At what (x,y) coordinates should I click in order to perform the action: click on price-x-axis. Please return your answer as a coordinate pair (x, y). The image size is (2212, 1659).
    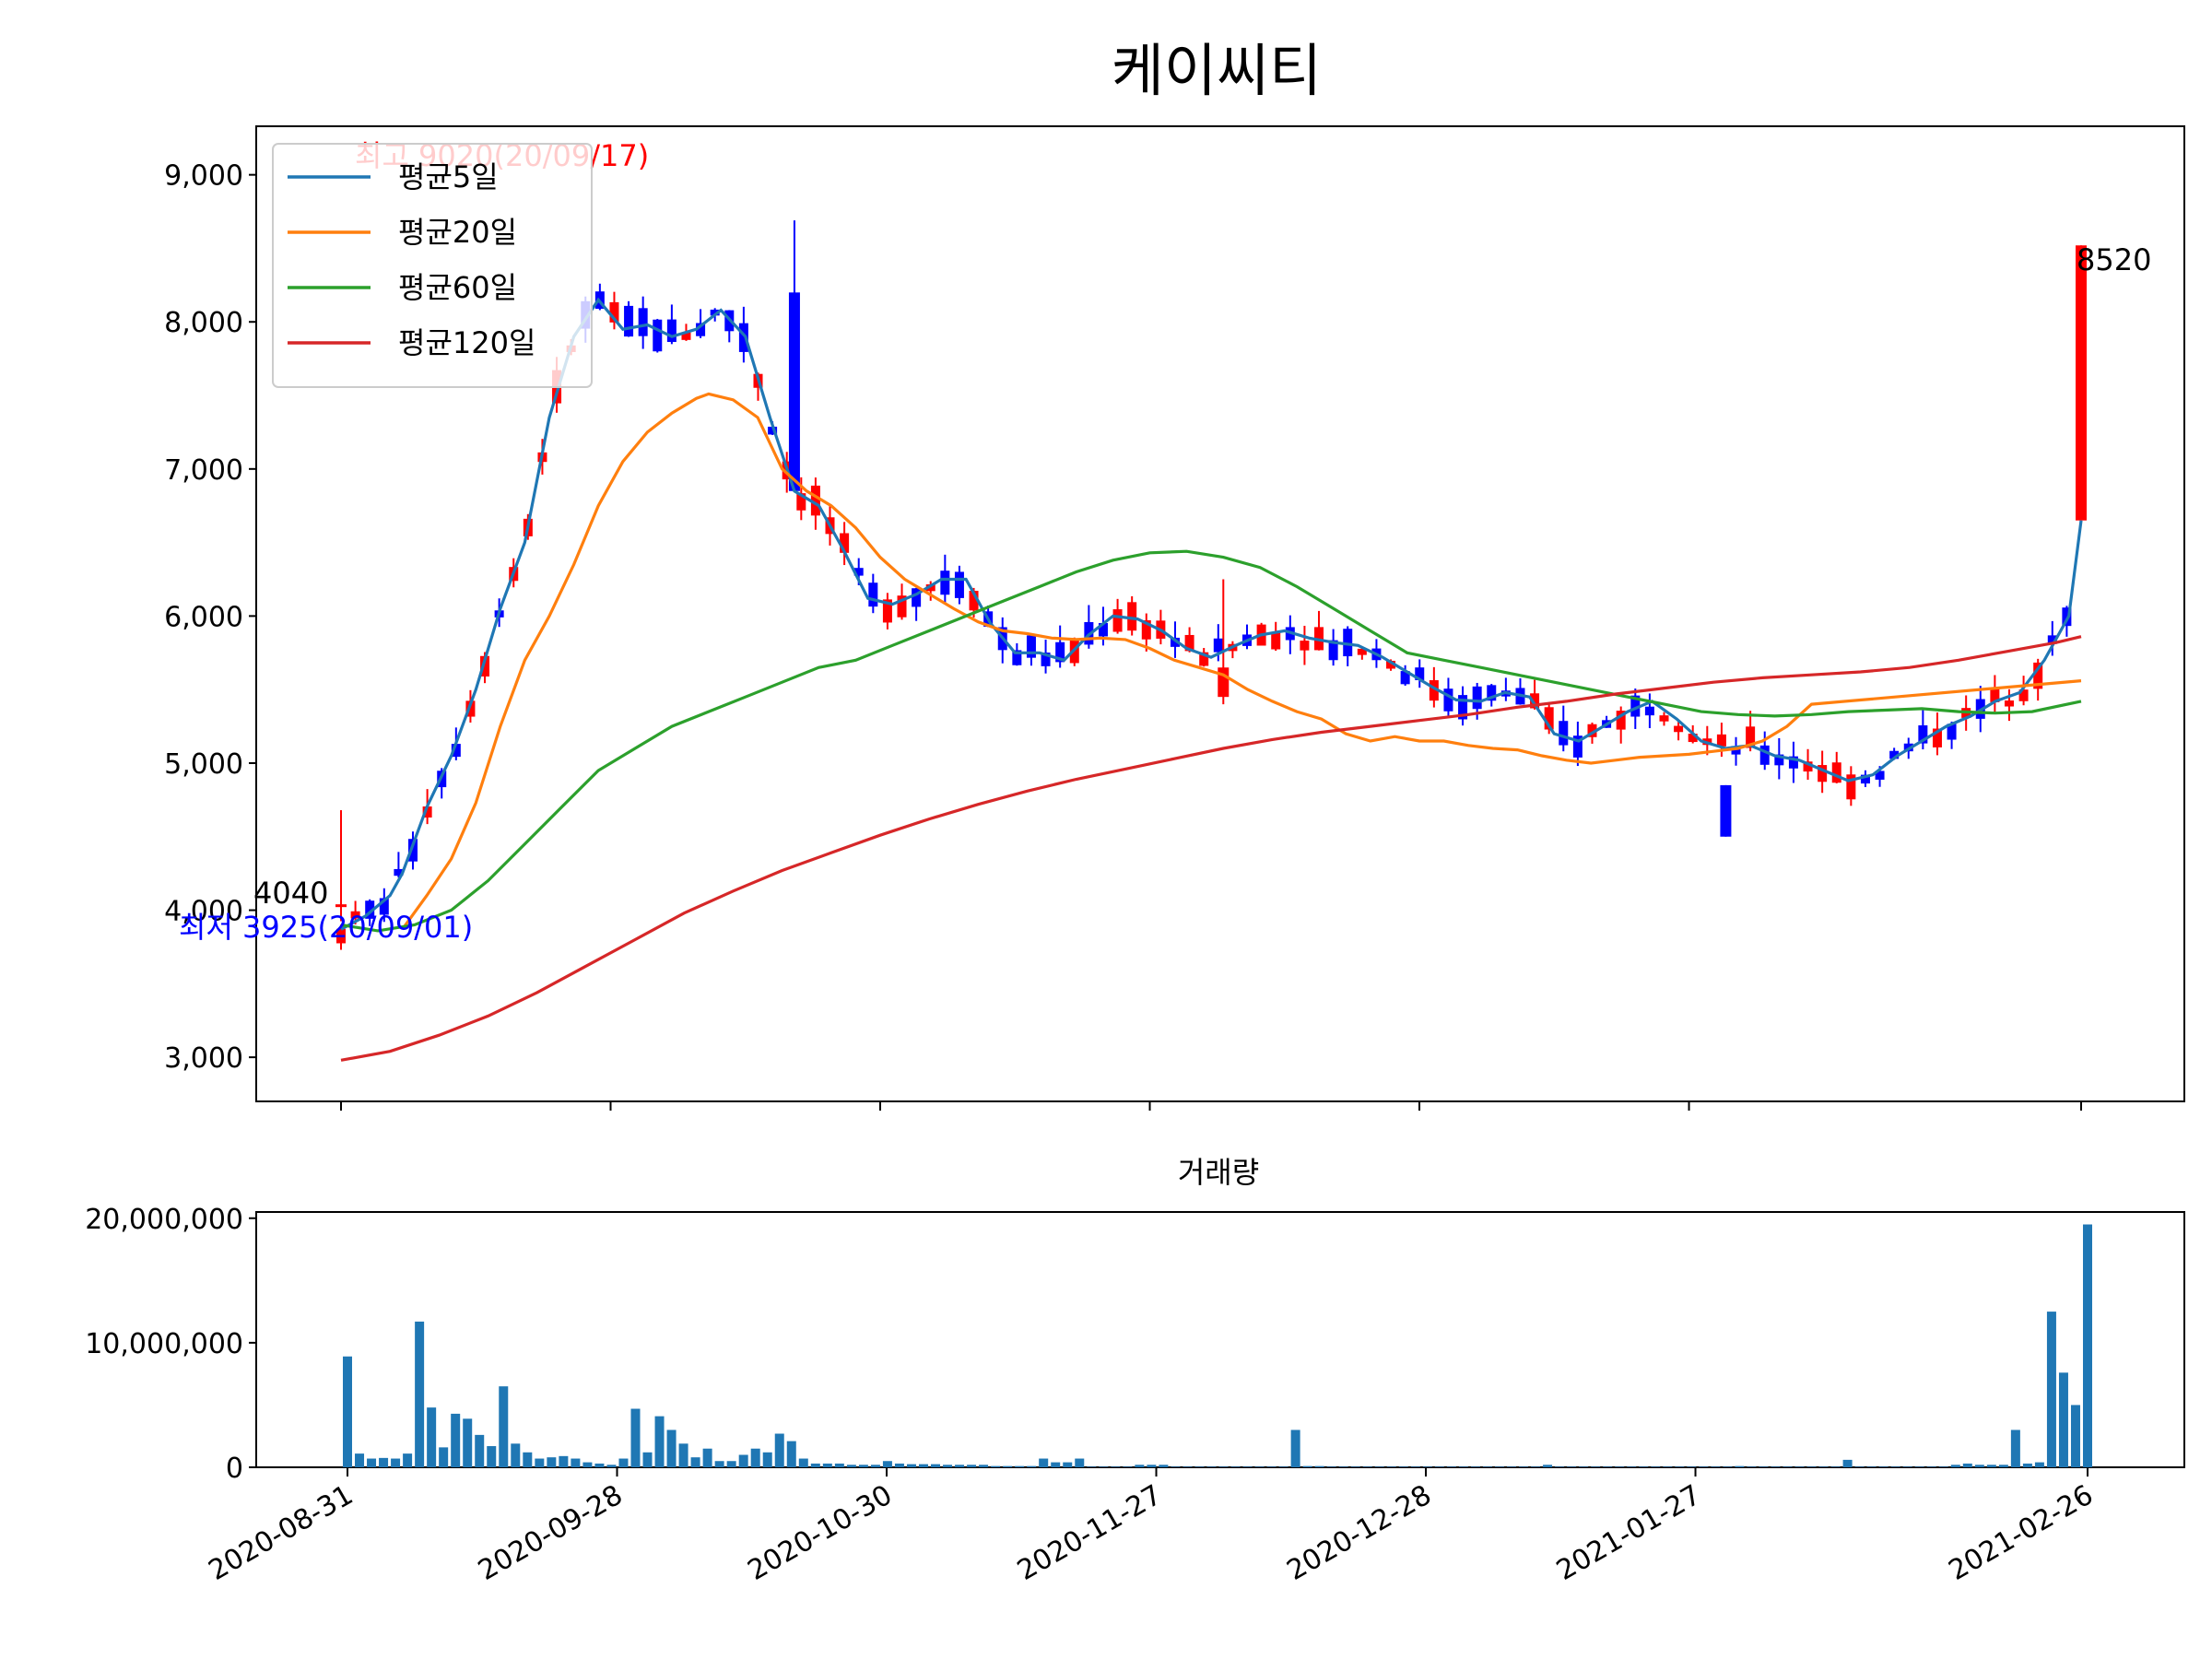
    Looking at the image, I should click on (1211, 1106).